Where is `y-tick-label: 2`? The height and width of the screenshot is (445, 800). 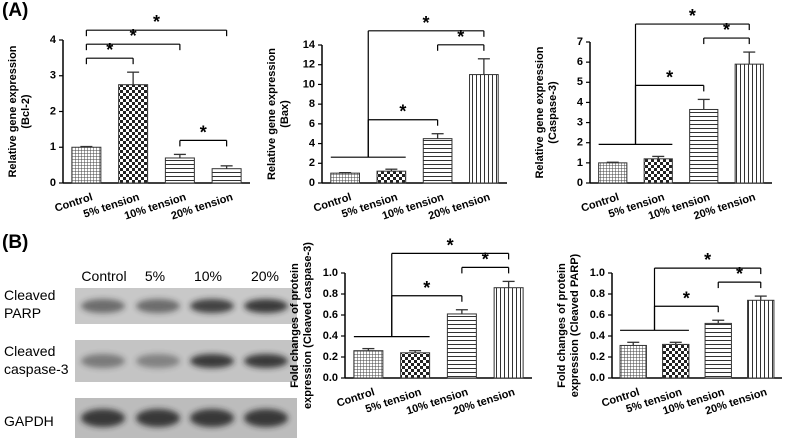 y-tick-label: 2 is located at coordinates (53, 111).